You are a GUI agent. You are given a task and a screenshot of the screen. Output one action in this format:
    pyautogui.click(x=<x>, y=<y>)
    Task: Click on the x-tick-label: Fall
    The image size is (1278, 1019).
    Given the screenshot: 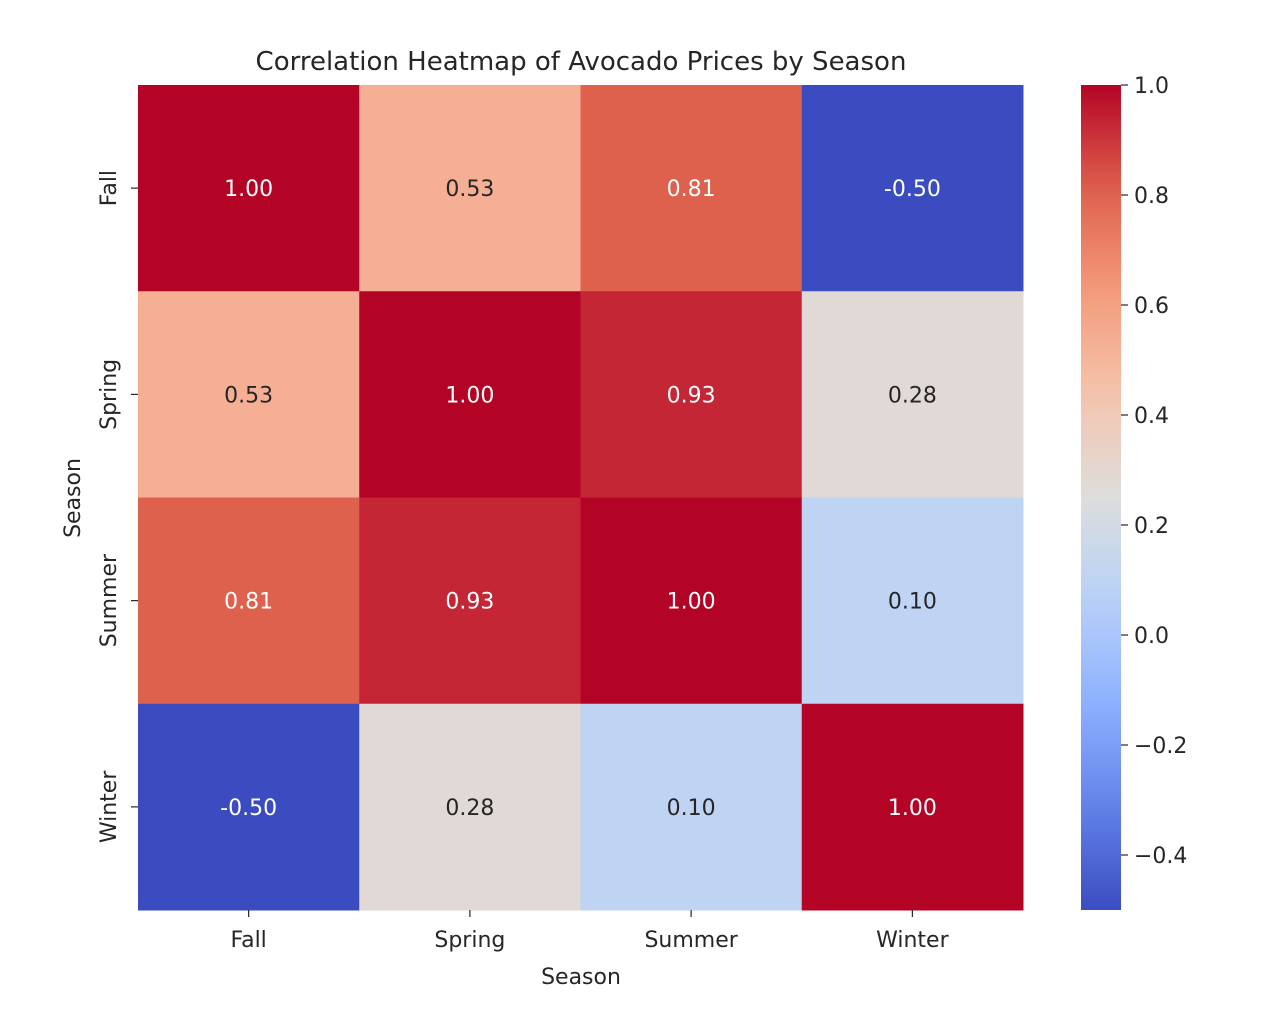 What is the action you would take?
    pyautogui.click(x=248, y=940)
    